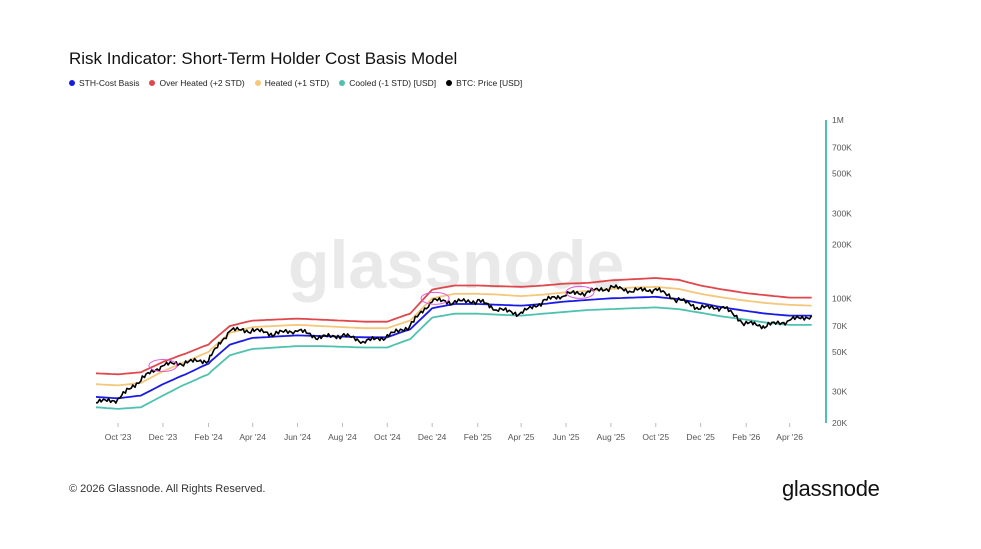 This screenshot has height=549, width=981. What do you see at coordinates (432, 437) in the screenshot?
I see `x-tick-label: Dec '24` at bounding box center [432, 437].